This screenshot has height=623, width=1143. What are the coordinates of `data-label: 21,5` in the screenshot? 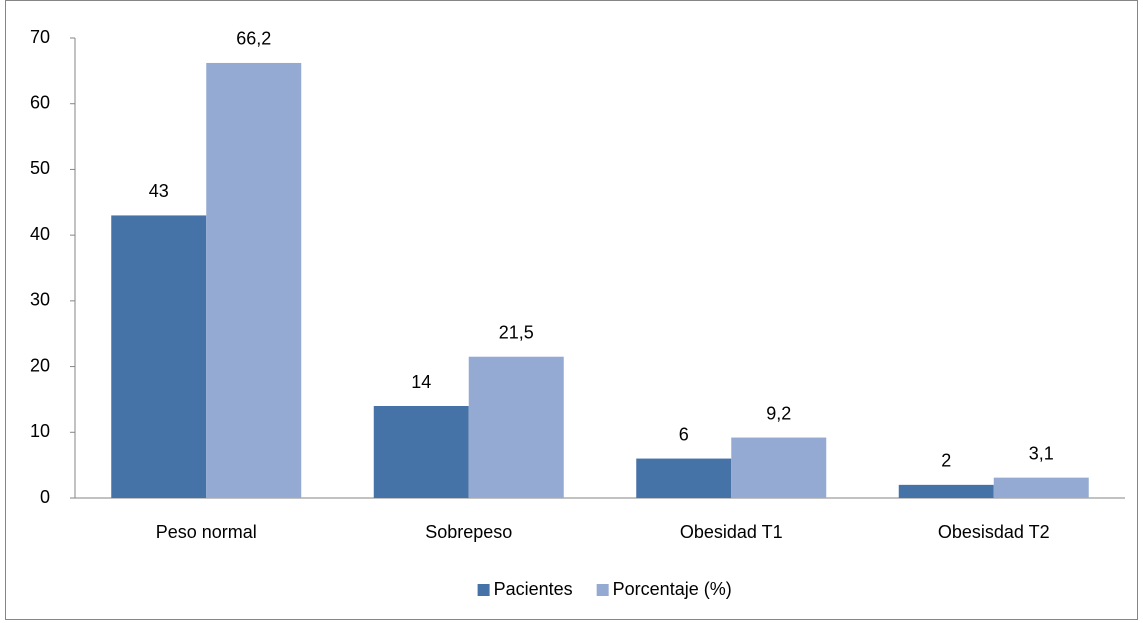 It's located at (516, 332).